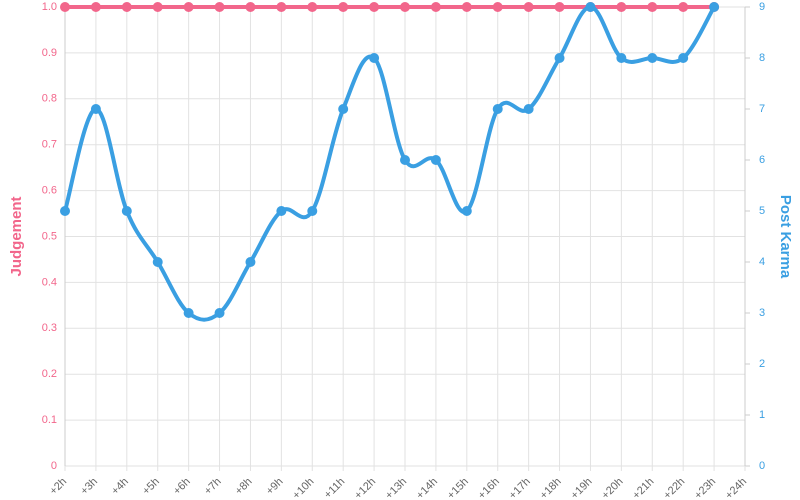  What do you see at coordinates (551, 488) in the screenshot?
I see `x-tick-label: +18h` at bounding box center [551, 488].